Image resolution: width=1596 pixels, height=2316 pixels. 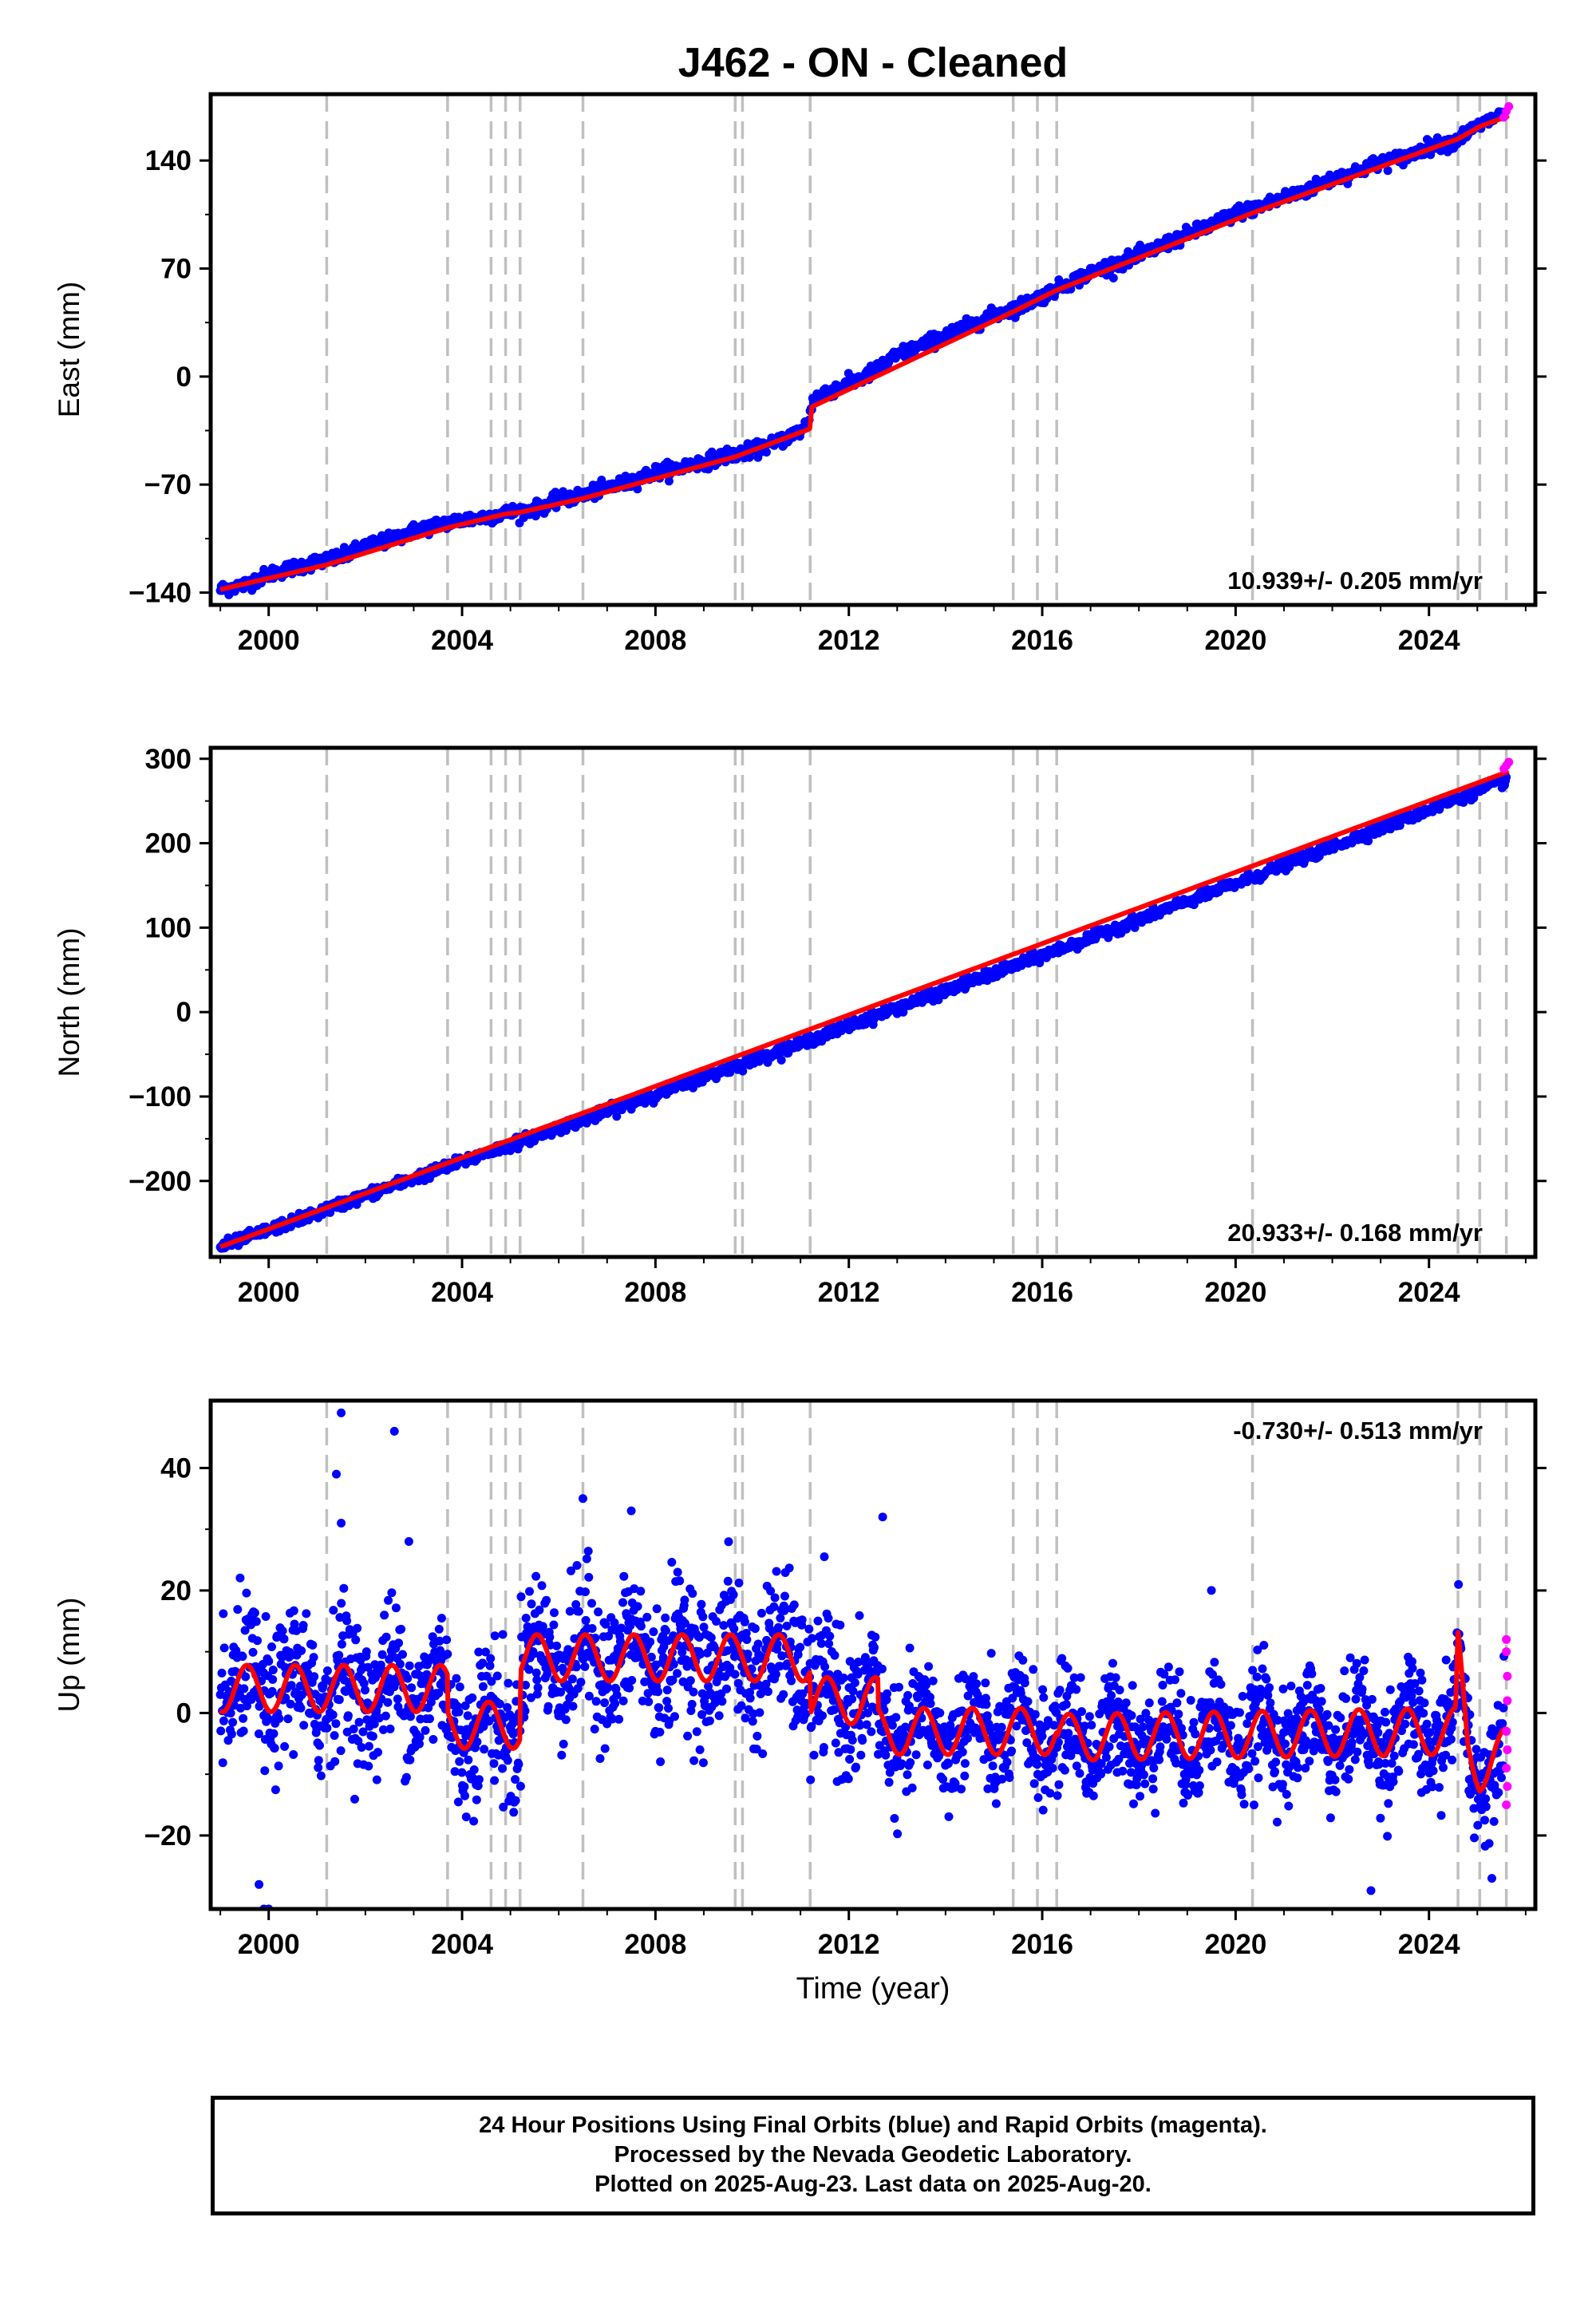 What do you see at coordinates (1388, 171) in the screenshot?
I see `east-final-point` at bounding box center [1388, 171].